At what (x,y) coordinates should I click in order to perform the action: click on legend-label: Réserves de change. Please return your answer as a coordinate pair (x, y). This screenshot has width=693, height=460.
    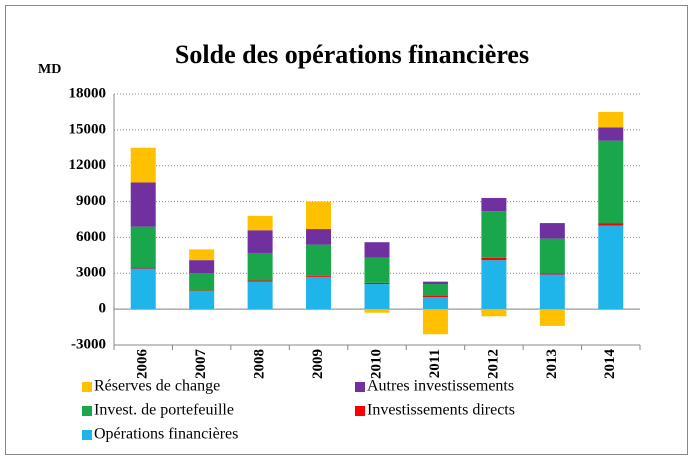
    Looking at the image, I should click on (157, 386).